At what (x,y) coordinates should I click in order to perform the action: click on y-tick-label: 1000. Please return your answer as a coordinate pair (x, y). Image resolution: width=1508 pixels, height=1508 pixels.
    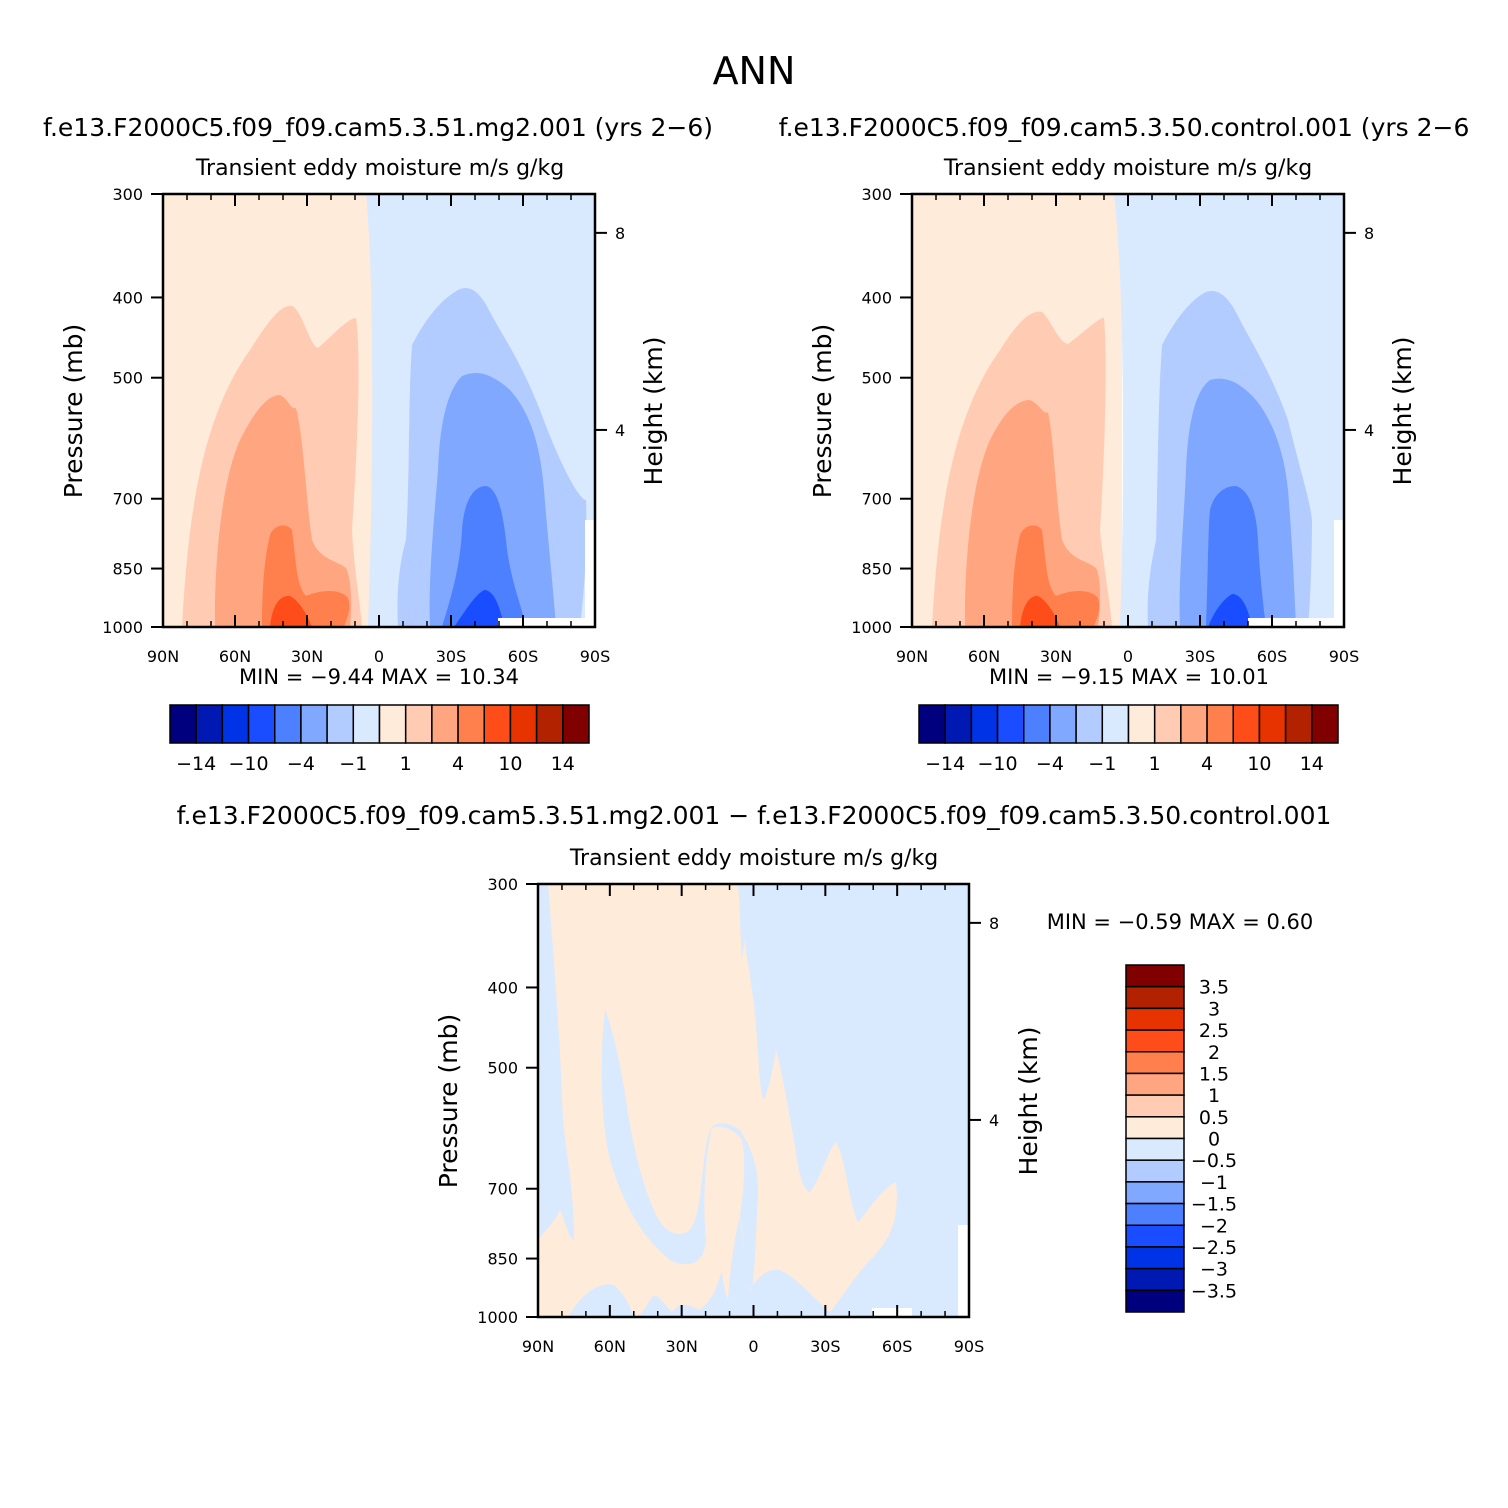
    Looking at the image, I should click on (122, 627).